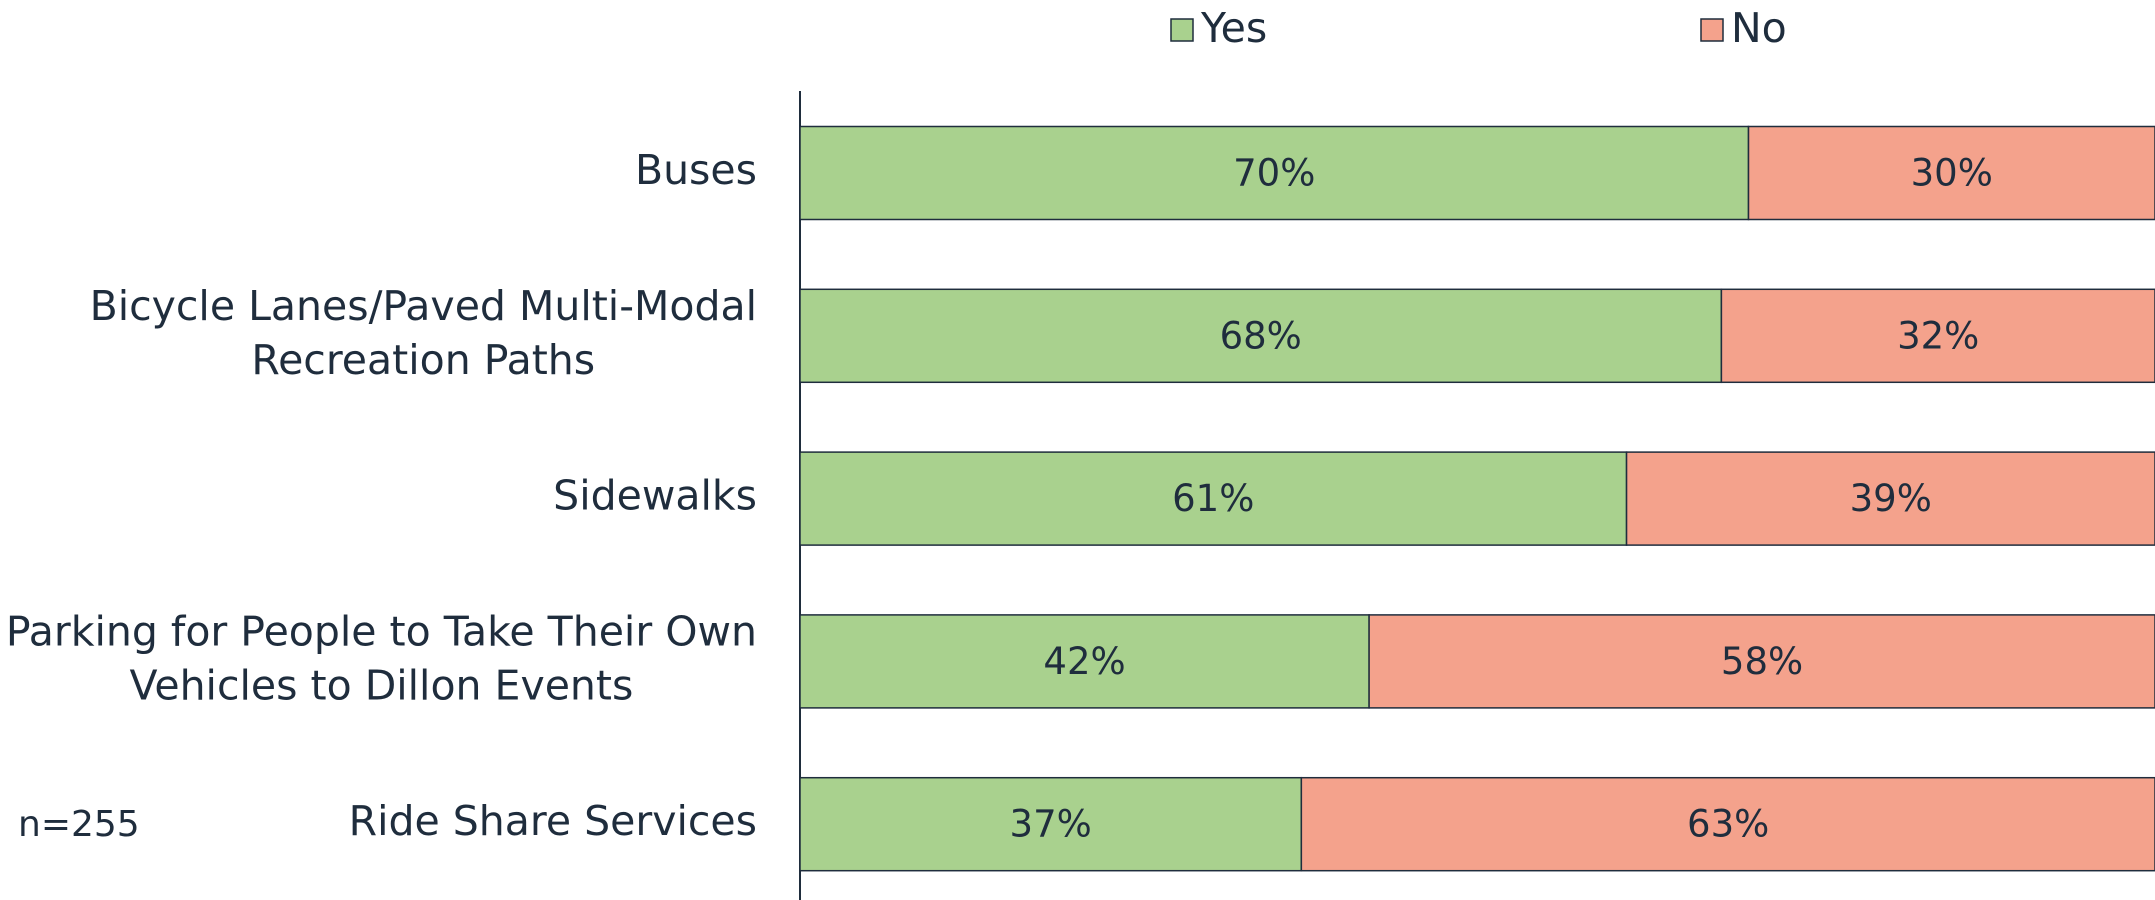 Image resolution: width=2155 pixels, height=900 pixels. I want to click on data-label: 58%, so click(1762, 661).